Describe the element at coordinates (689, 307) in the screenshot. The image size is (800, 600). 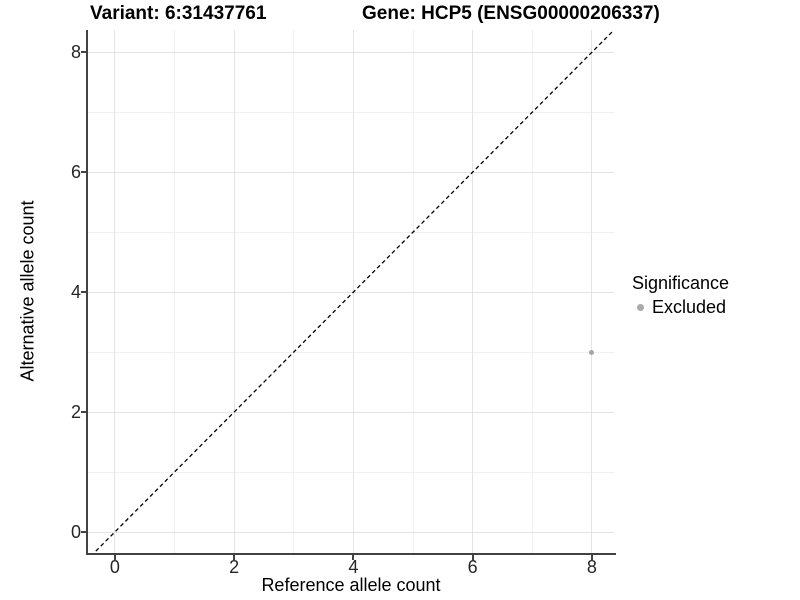
I see `legend-item-label: Excluded` at that location.